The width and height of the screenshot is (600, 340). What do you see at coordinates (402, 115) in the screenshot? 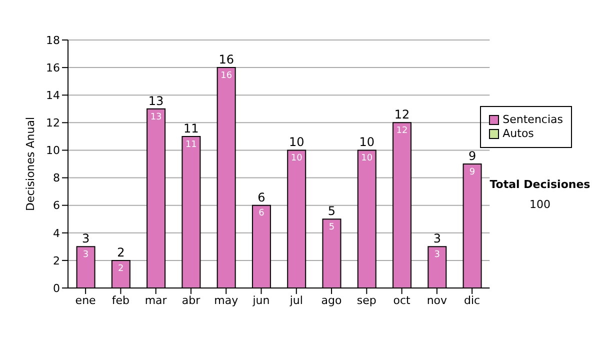
I see `total-label: 12` at bounding box center [402, 115].